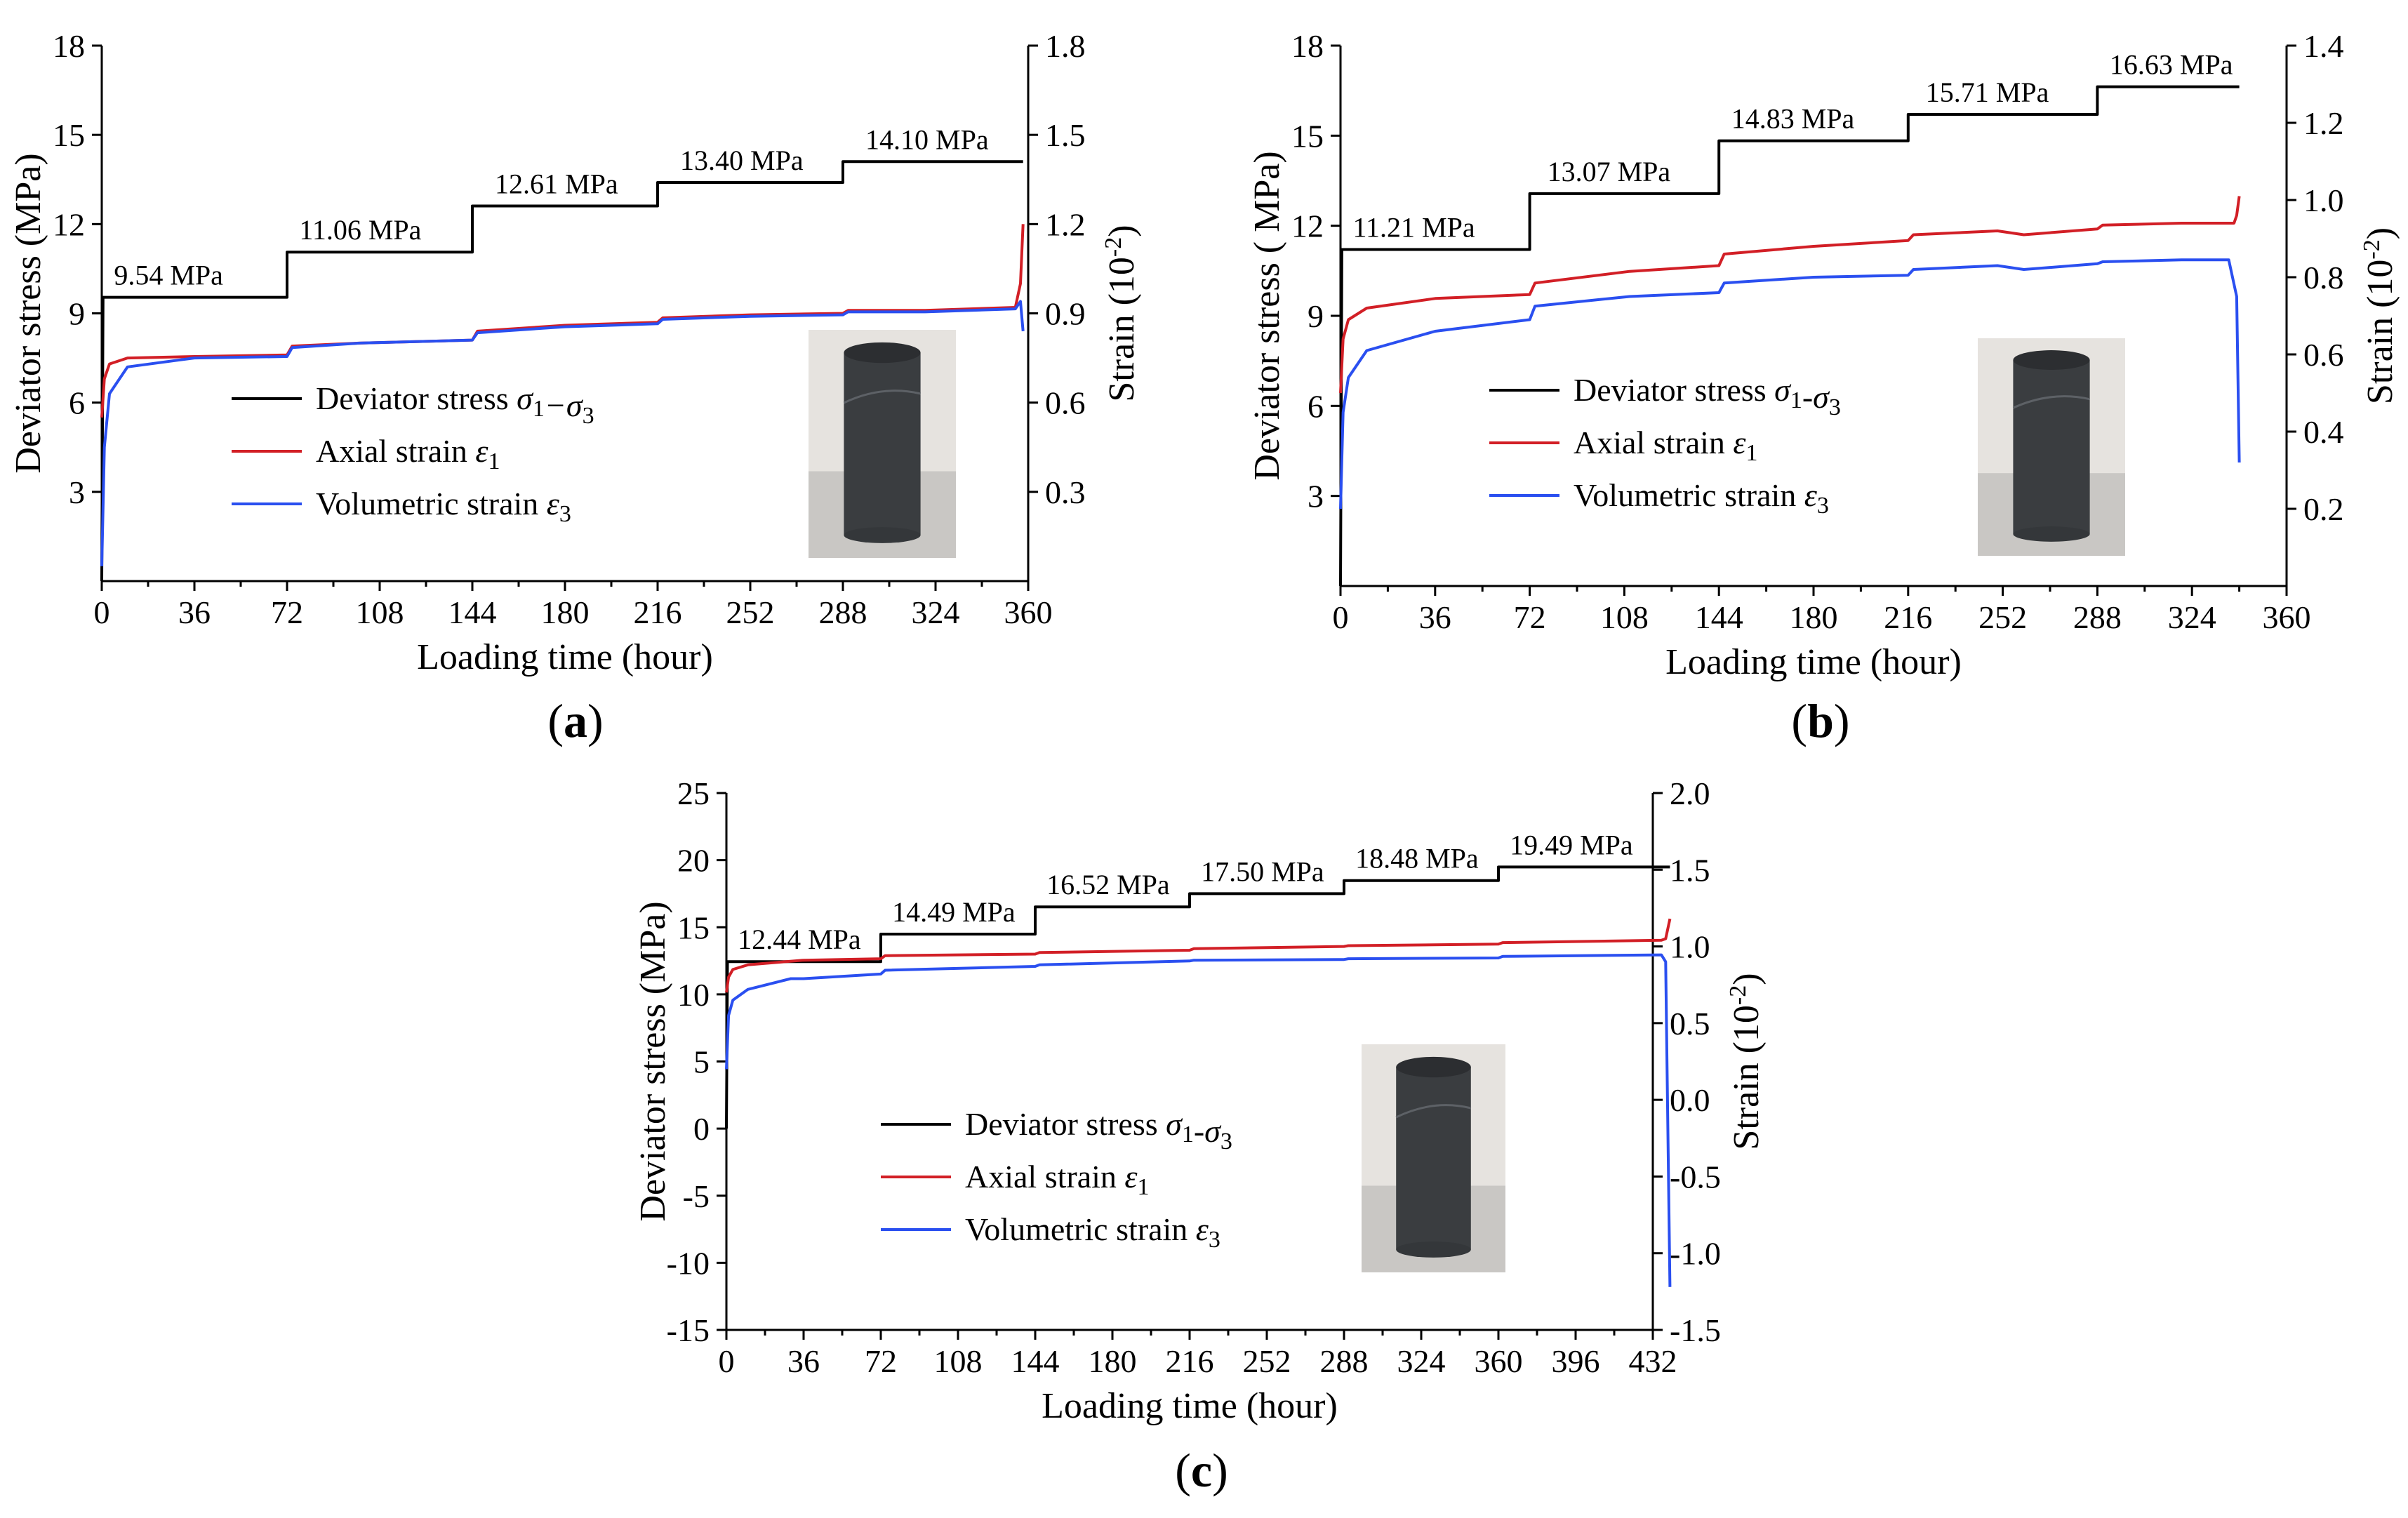 The width and height of the screenshot is (2408, 1518). I want to click on y-tick-label: -5, so click(696, 1196).